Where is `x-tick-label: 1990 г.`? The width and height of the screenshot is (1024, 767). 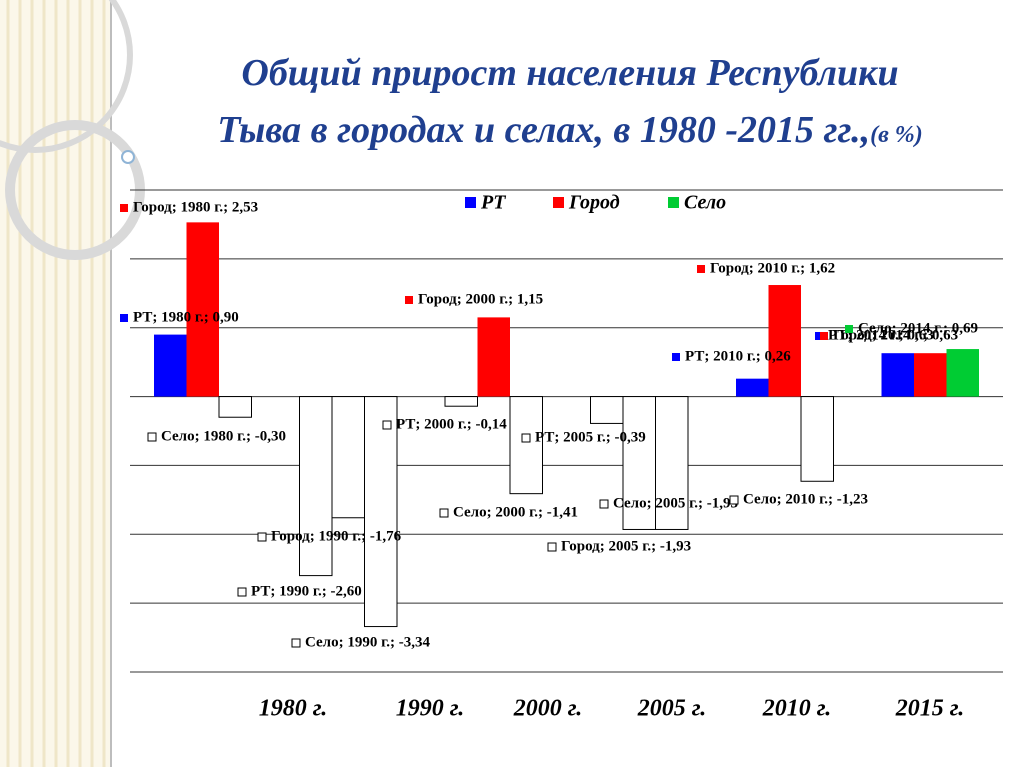 x-tick-label: 1990 г. is located at coordinates (430, 709).